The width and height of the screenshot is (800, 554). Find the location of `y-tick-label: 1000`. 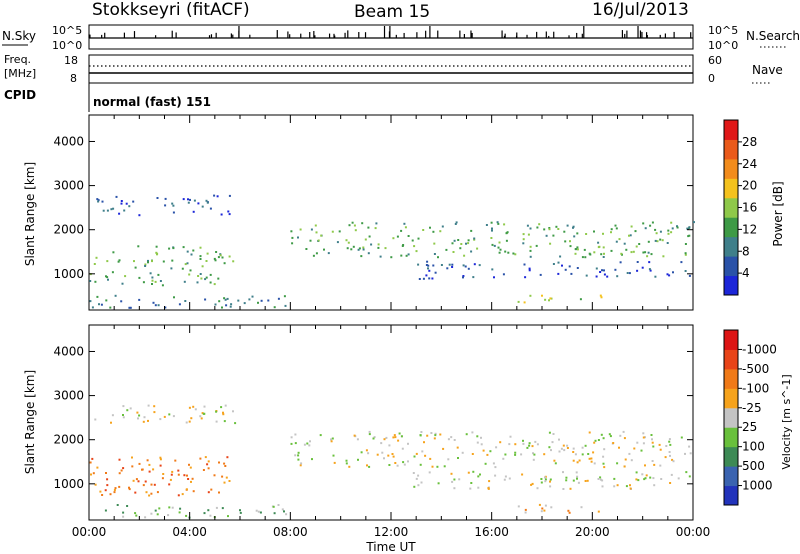

y-tick-label: 1000 is located at coordinates (68, 274).